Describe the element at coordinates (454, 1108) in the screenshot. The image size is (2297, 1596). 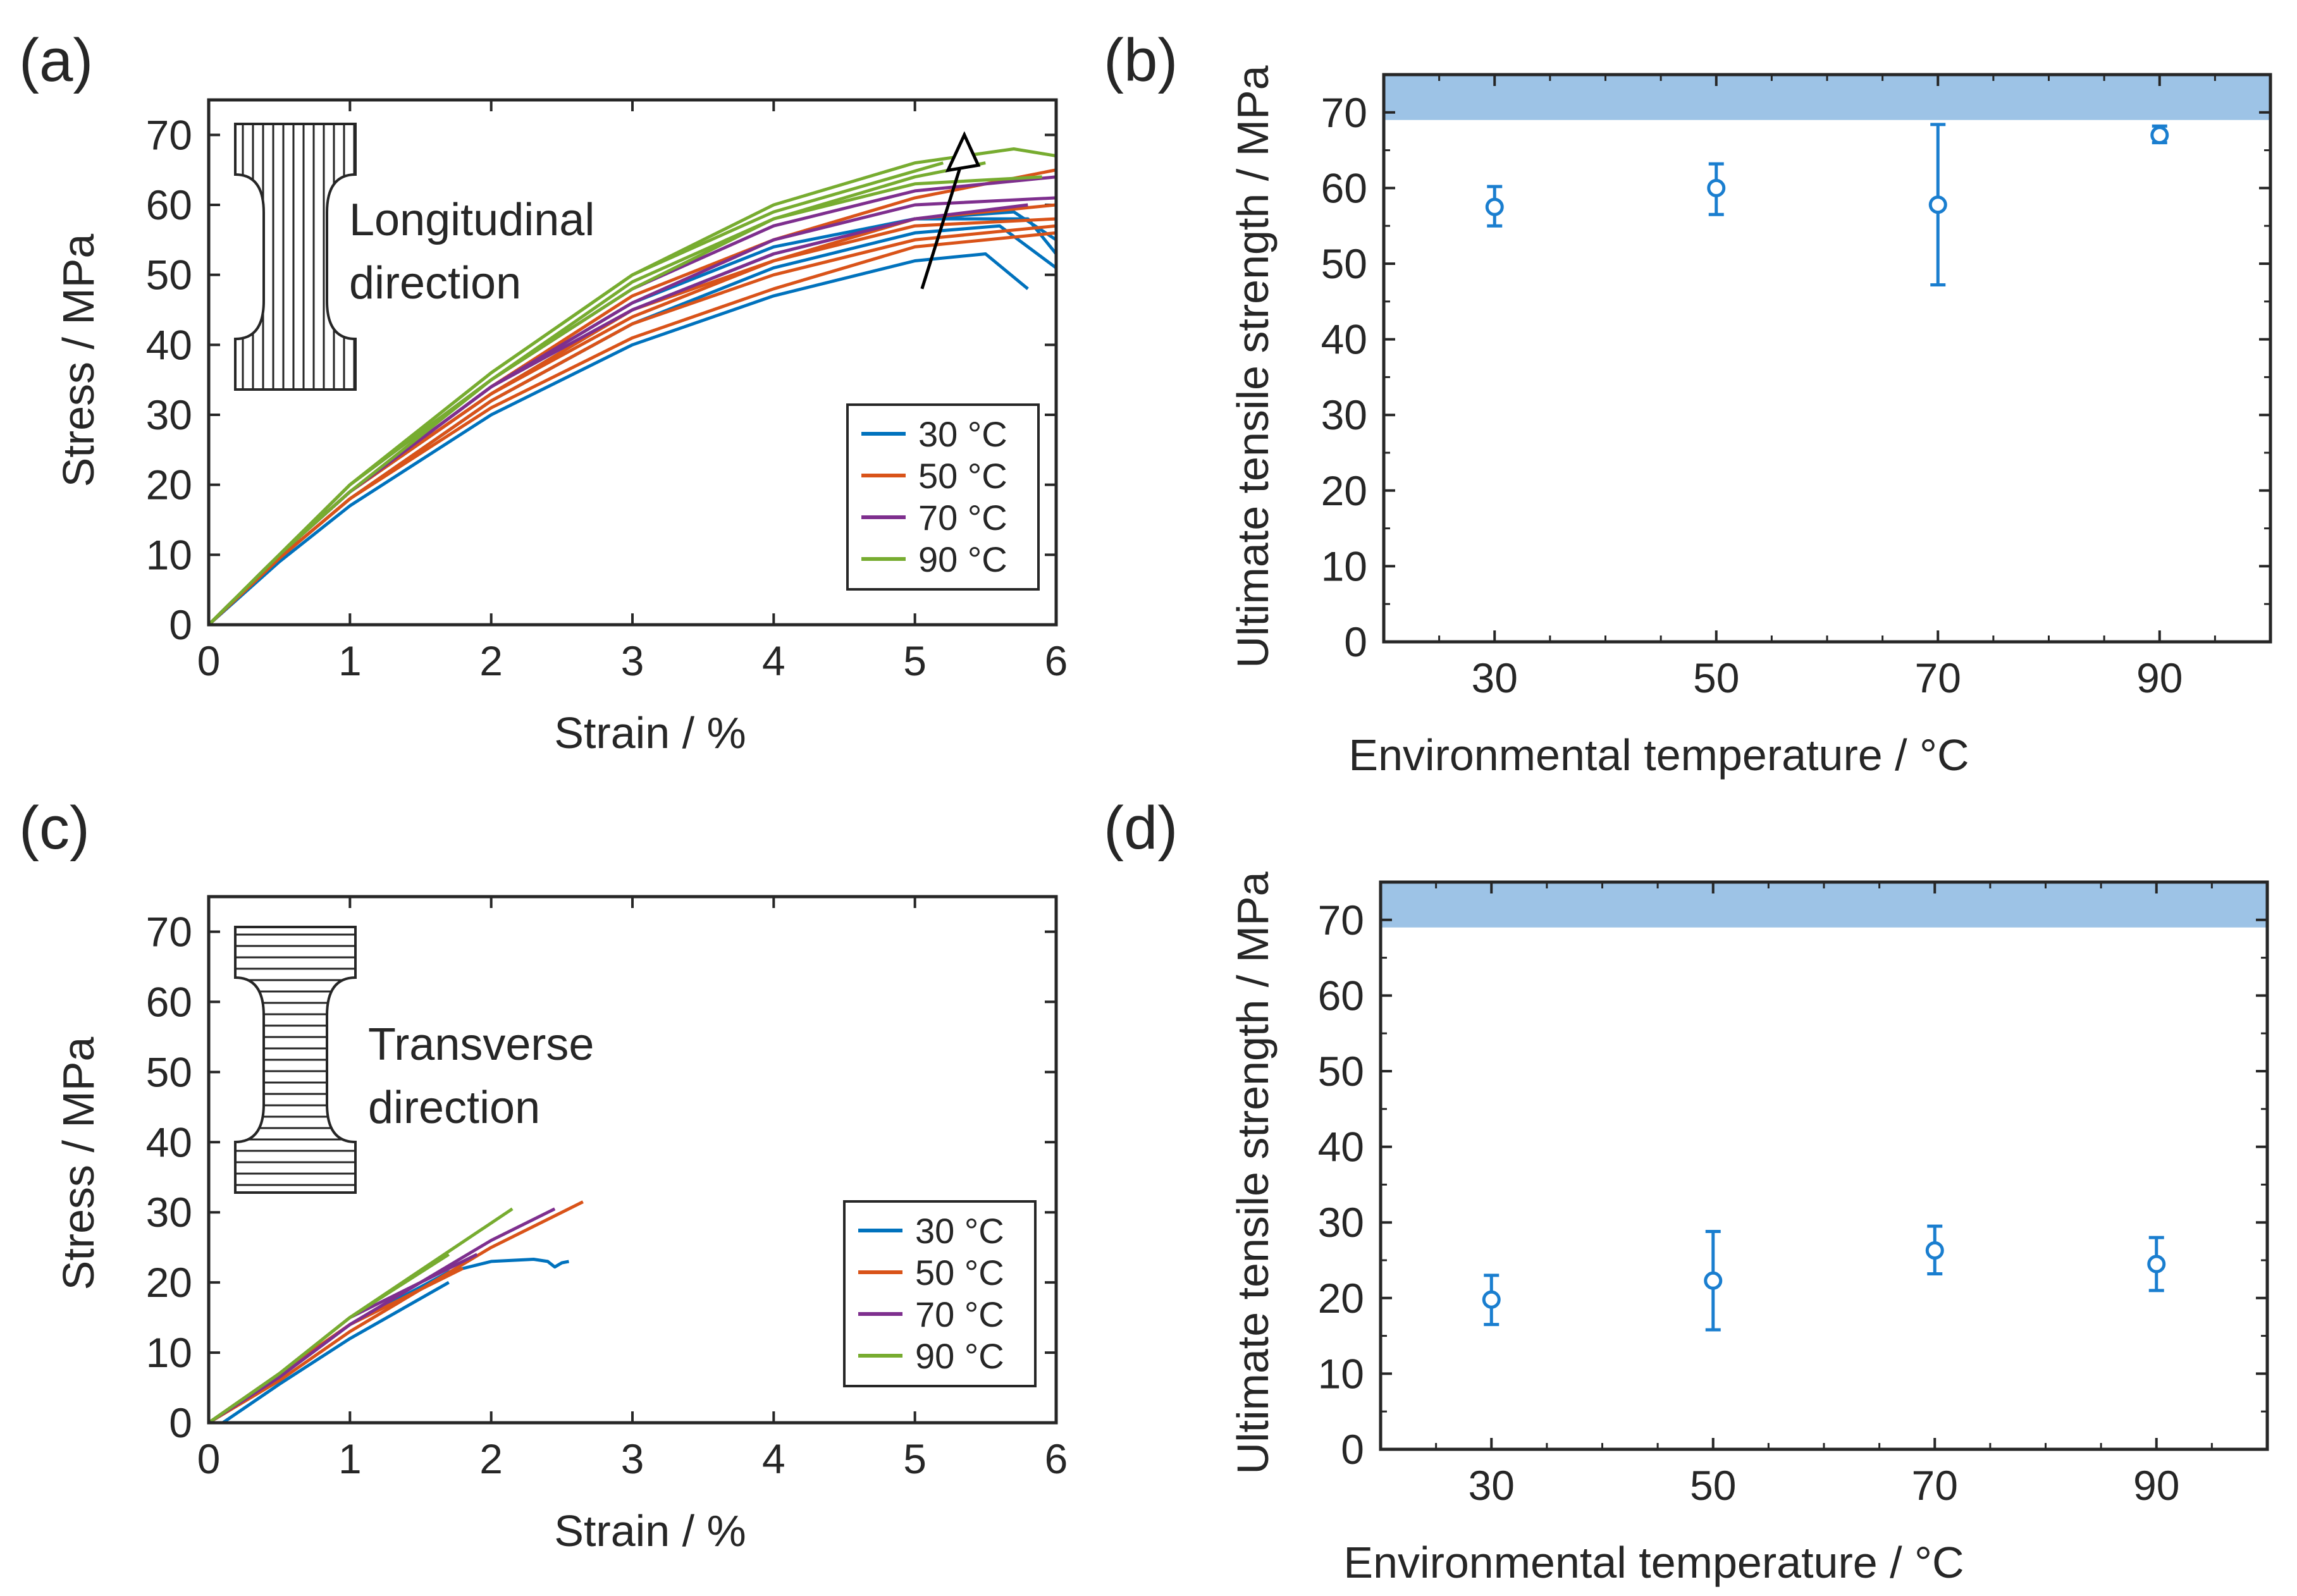
I see `panel-c-inset-line2: direction` at that location.